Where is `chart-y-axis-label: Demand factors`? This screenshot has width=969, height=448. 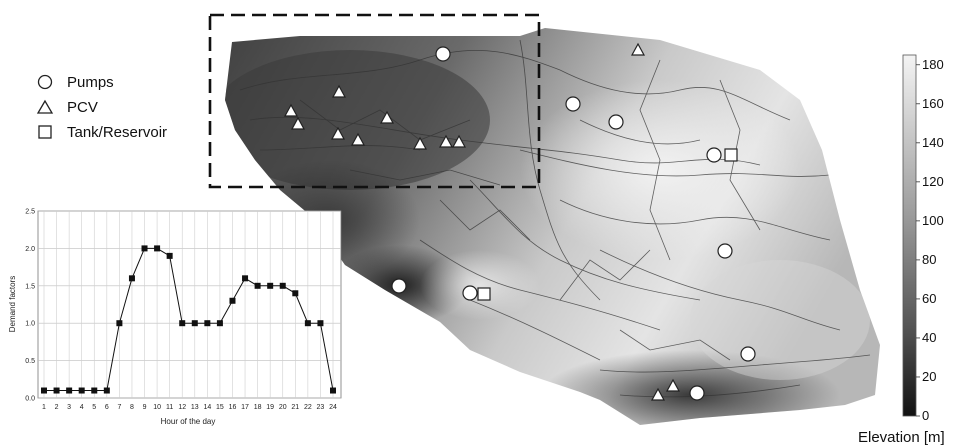 chart-y-axis-label: Demand factors is located at coordinates (12, 304).